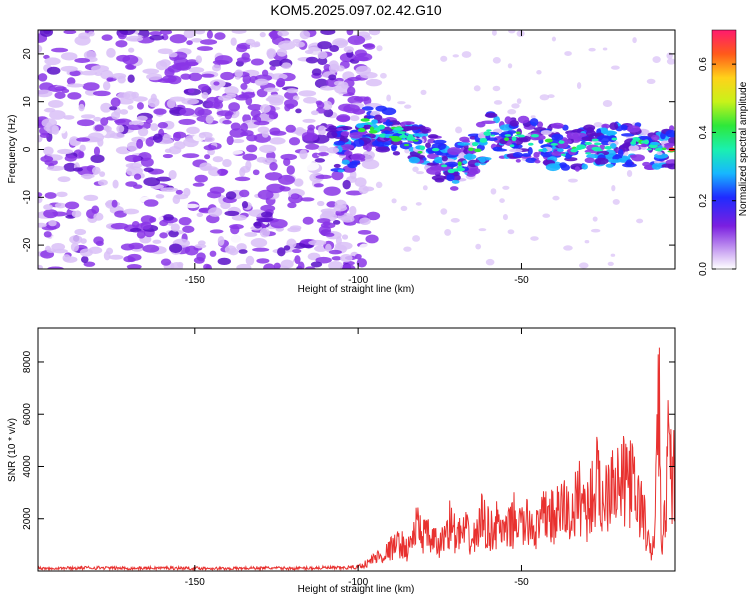  What do you see at coordinates (356, 10) in the screenshot?
I see `chart-title: KOM5.2025.097.02.42.G10` at bounding box center [356, 10].